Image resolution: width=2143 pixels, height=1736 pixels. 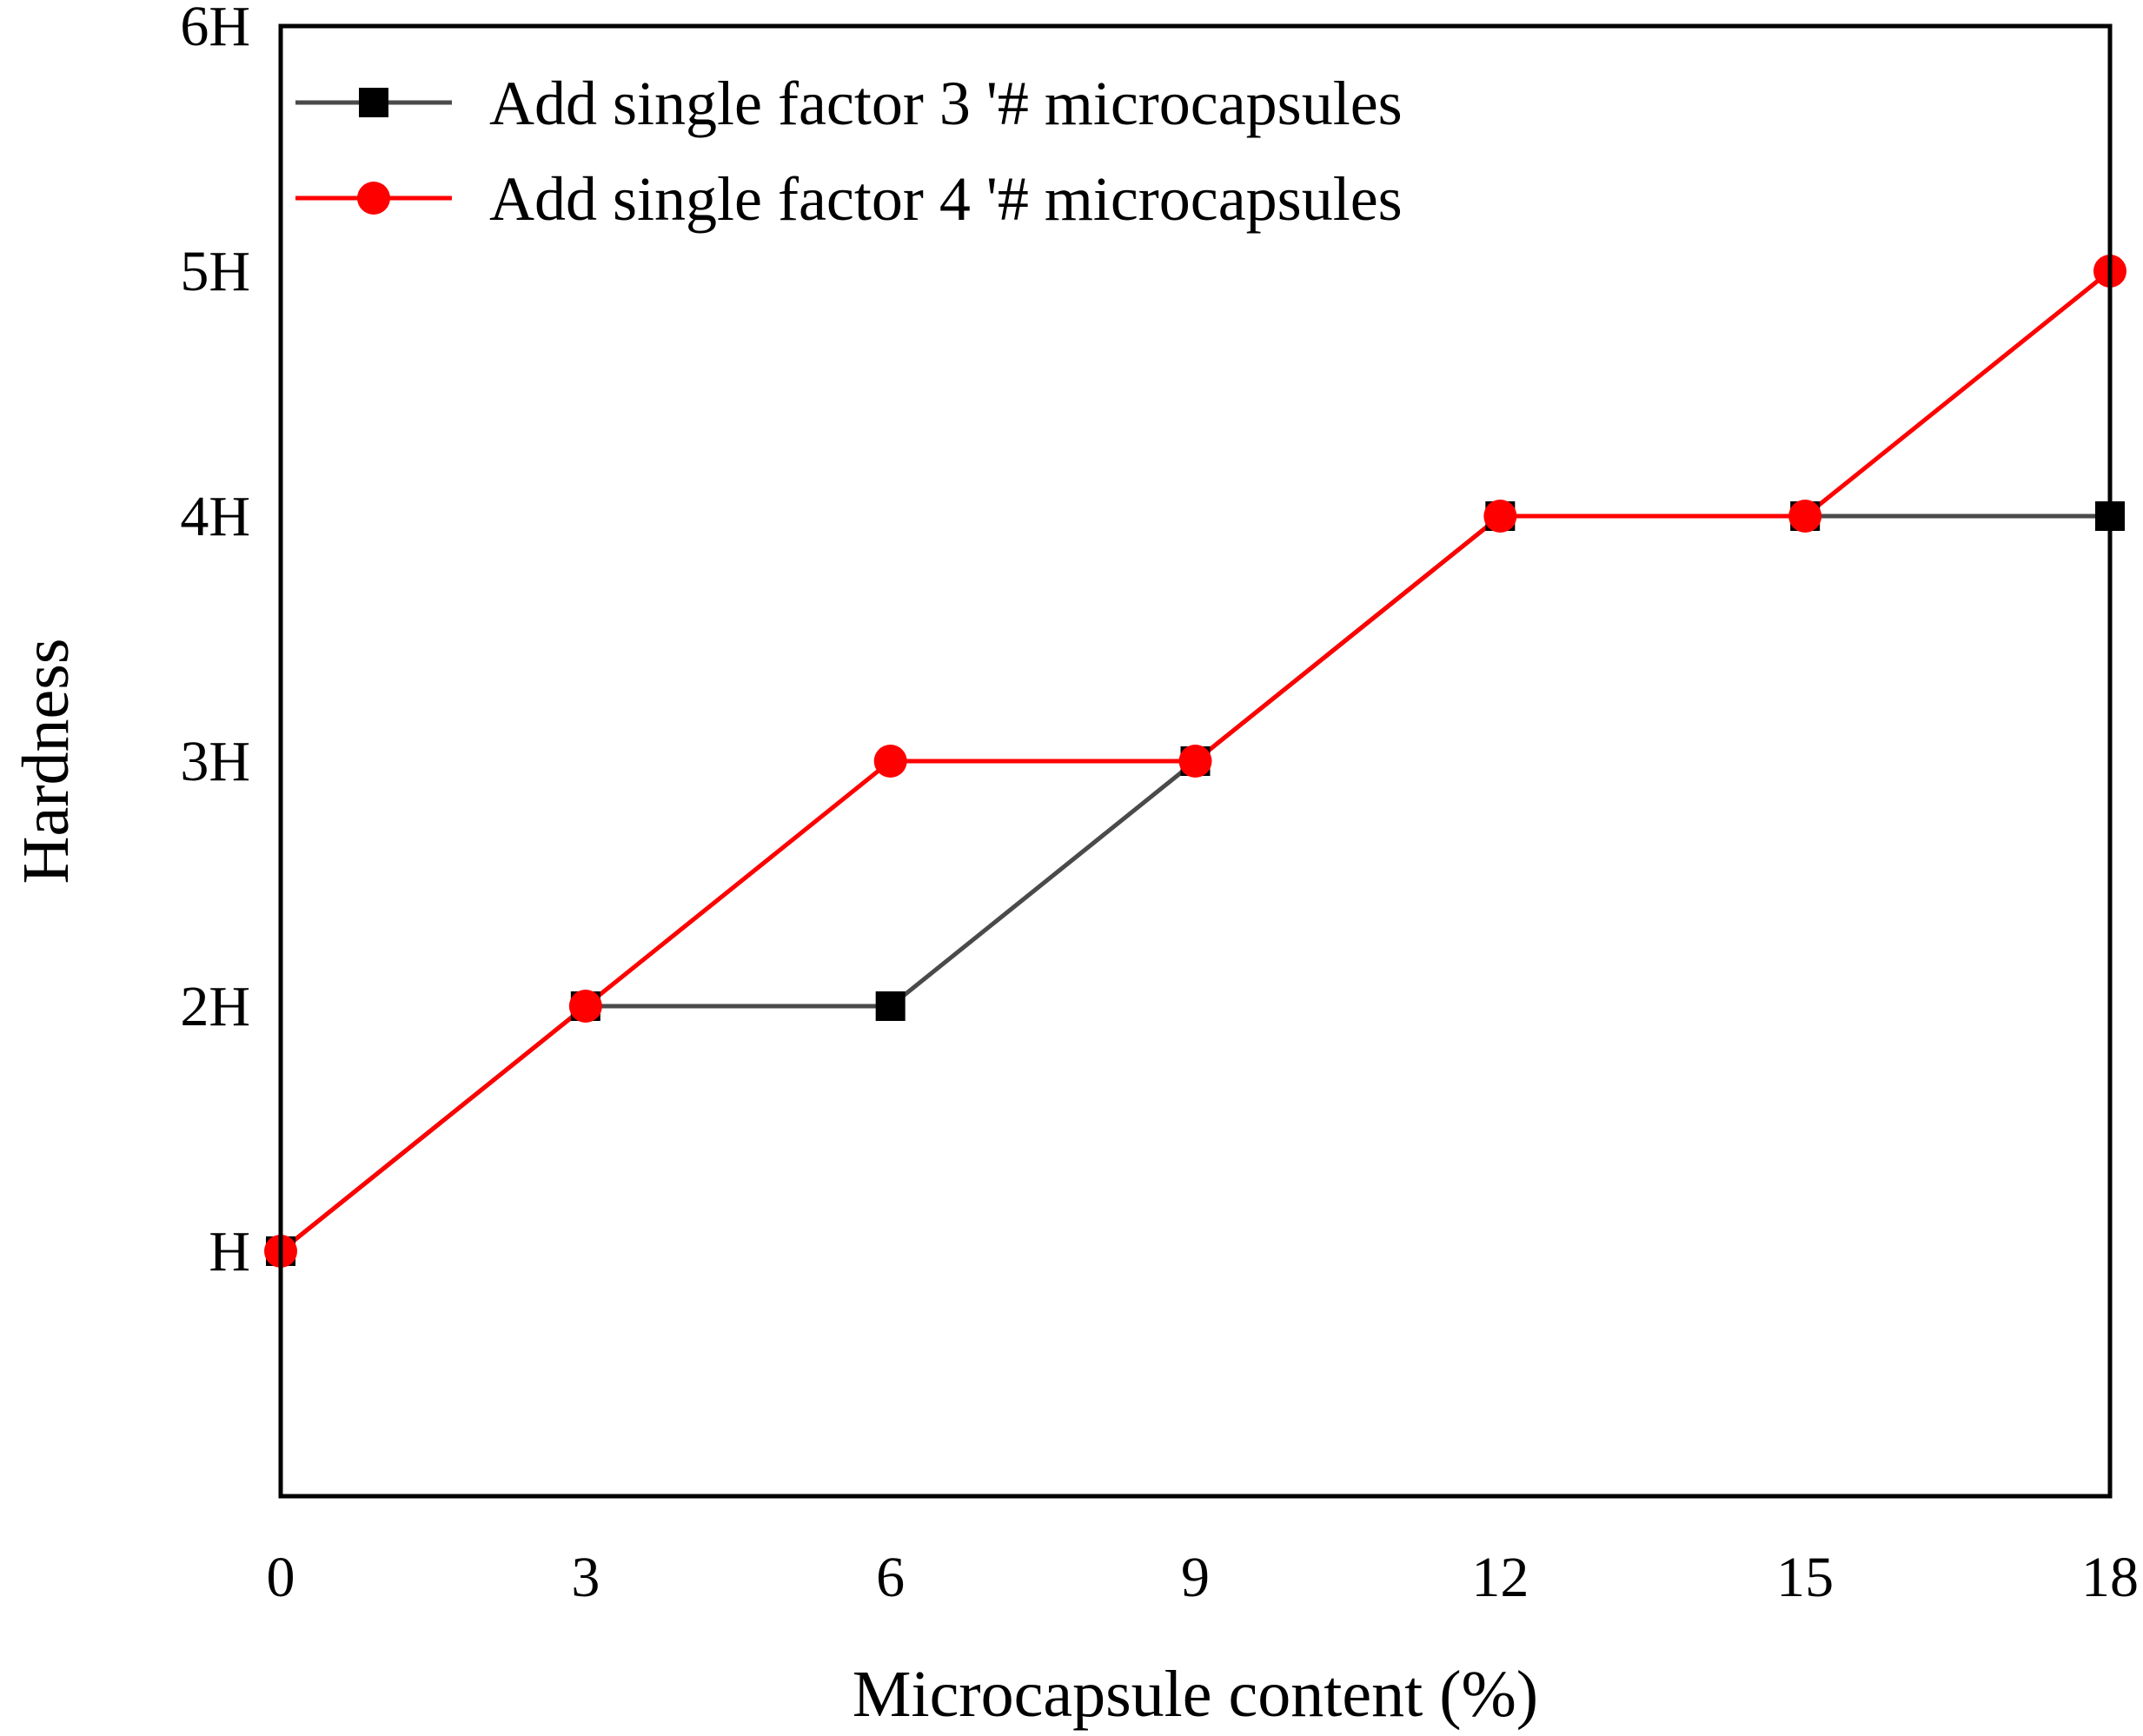 I want to click on x-tick-label-9: 9, so click(x=1195, y=1577).